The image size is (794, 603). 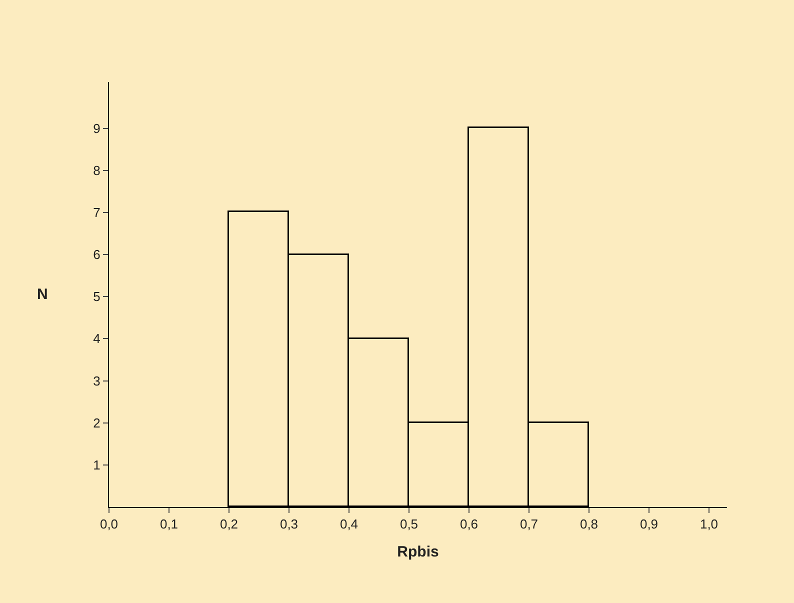 I want to click on x-tick-label: 0,1, so click(x=169, y=524).